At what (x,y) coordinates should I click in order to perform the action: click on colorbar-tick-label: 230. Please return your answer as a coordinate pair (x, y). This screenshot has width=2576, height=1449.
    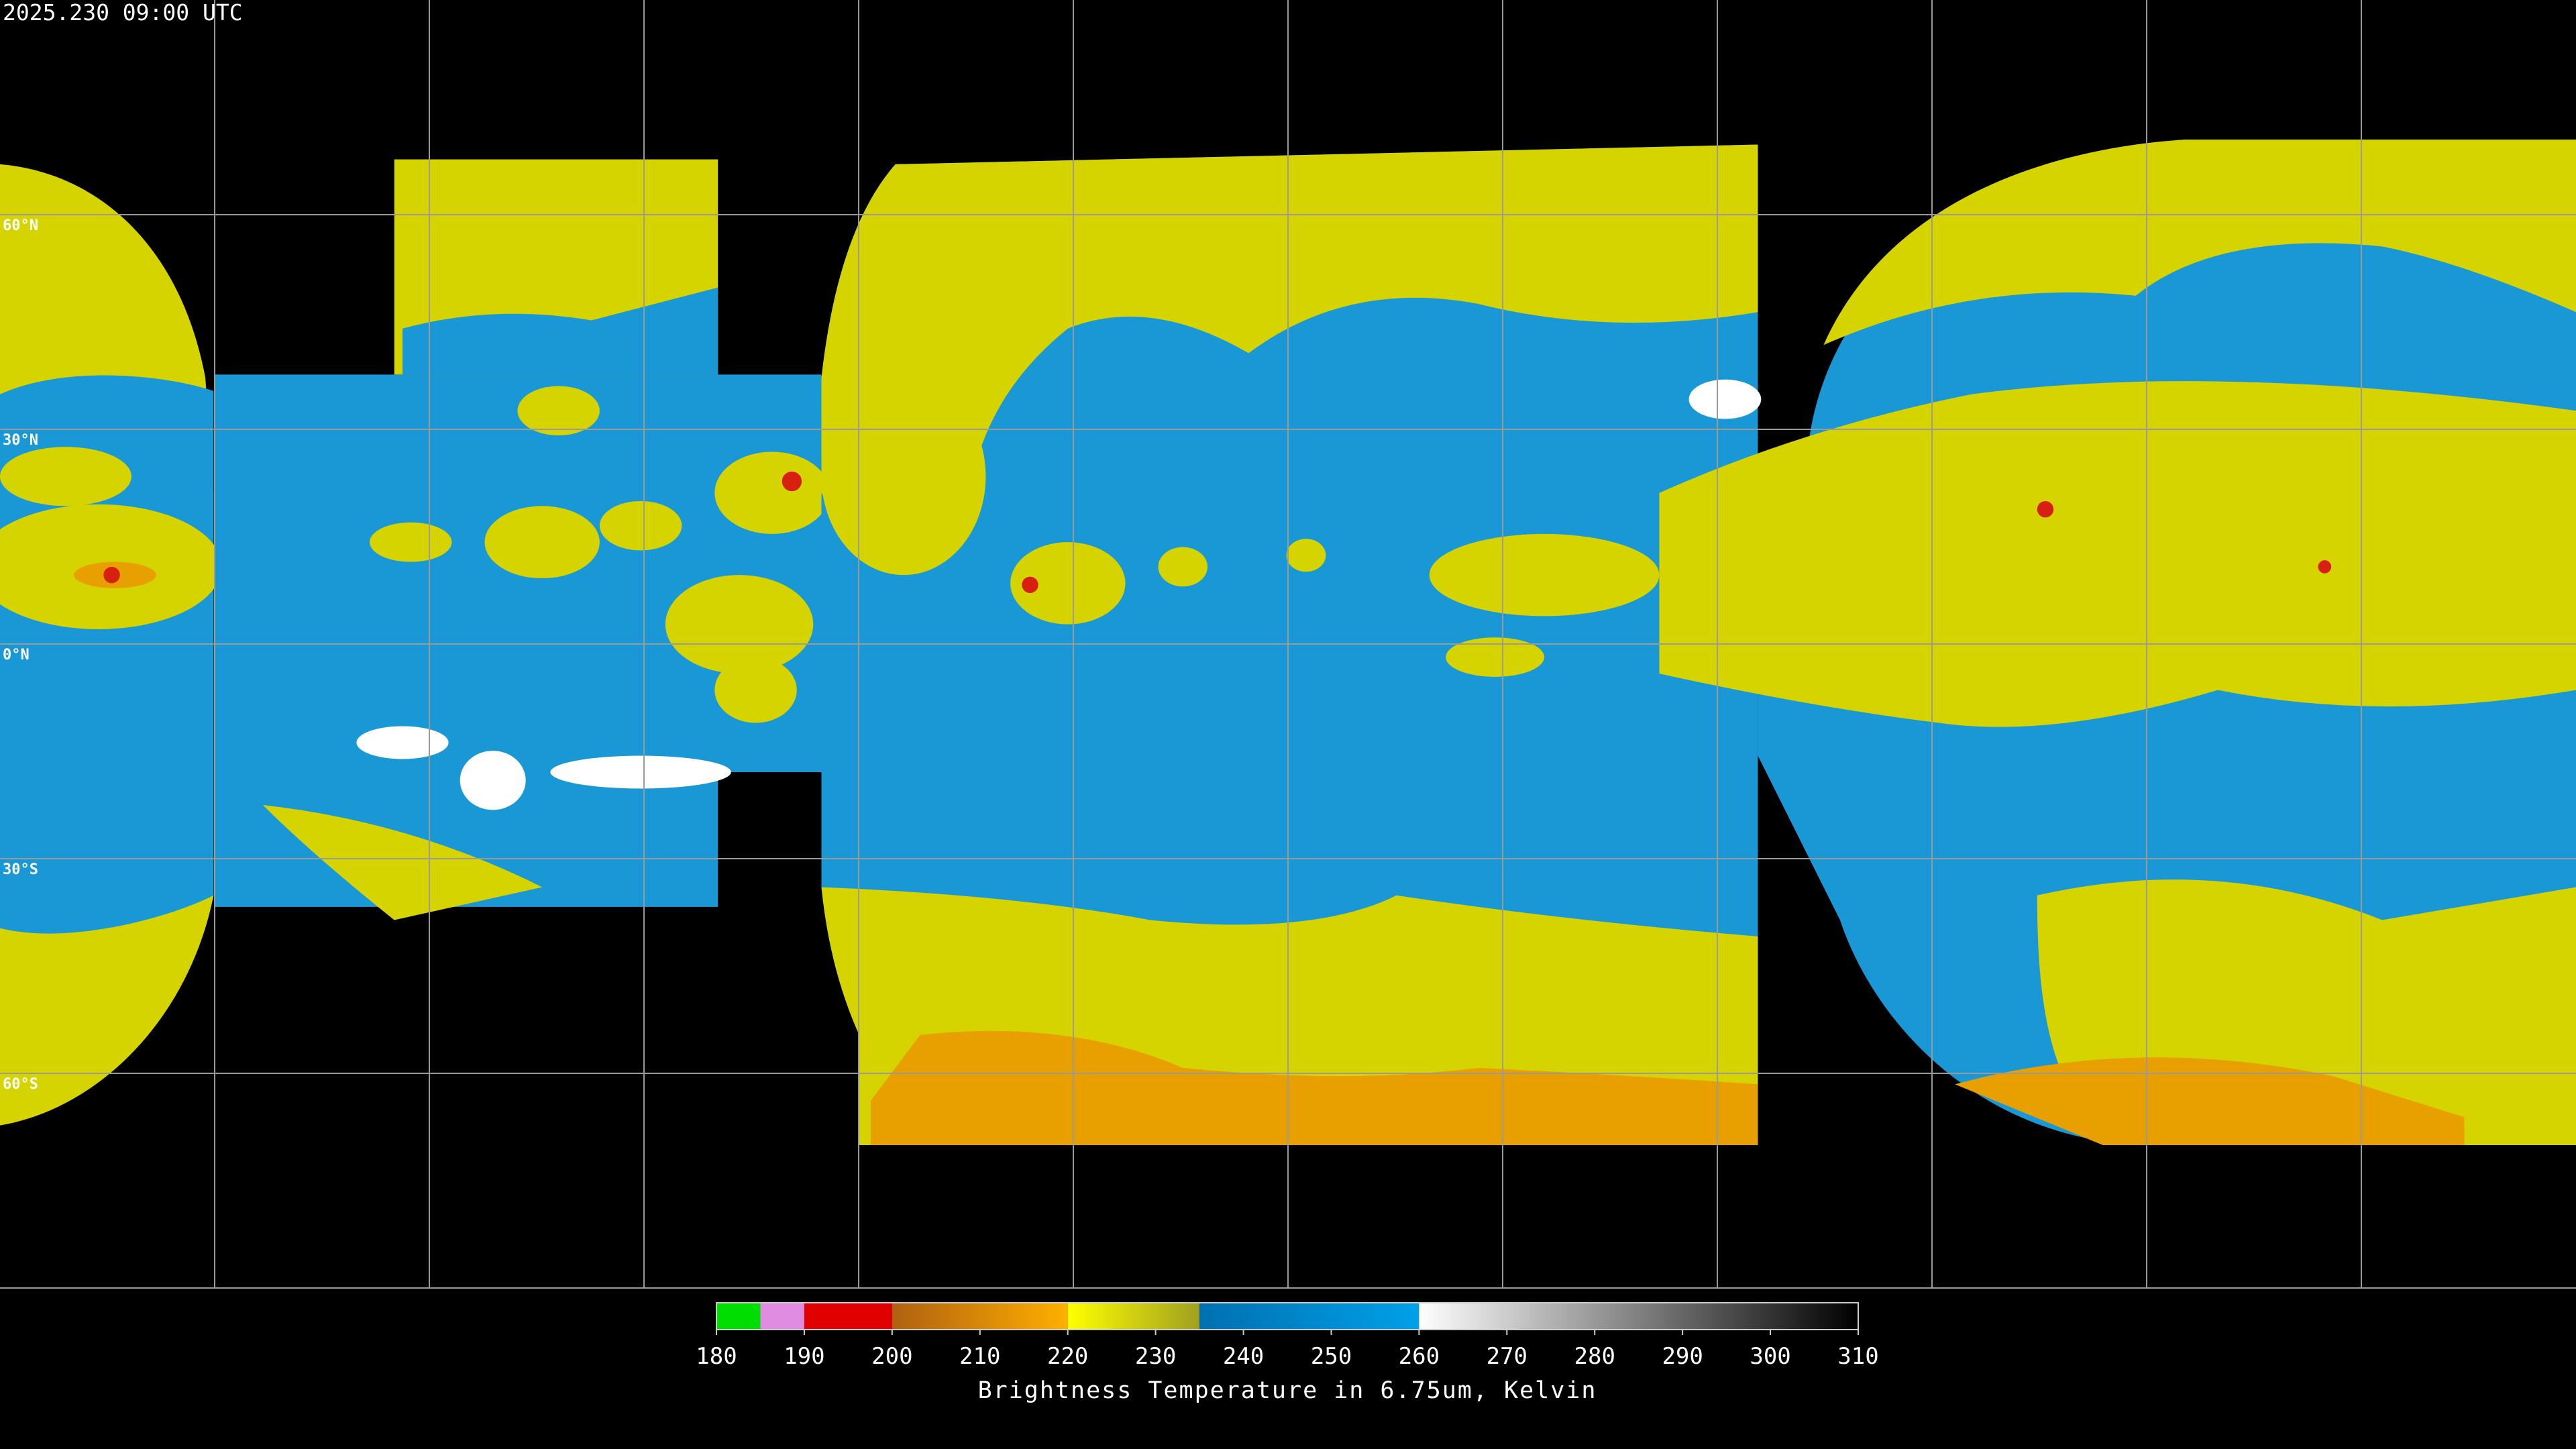
    Looking at the image, I should click on (1155, 1356).